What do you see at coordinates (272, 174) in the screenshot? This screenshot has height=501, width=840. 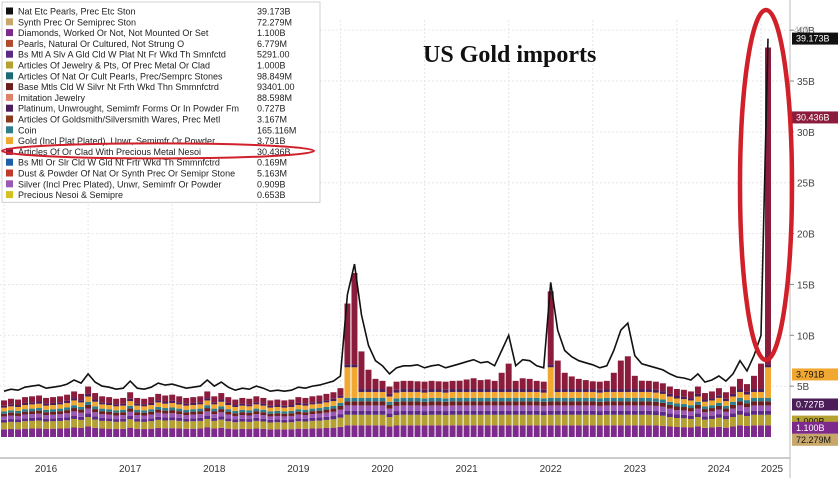 I see `legend-series-value: 5.163M` at bounding box center [272, 174].